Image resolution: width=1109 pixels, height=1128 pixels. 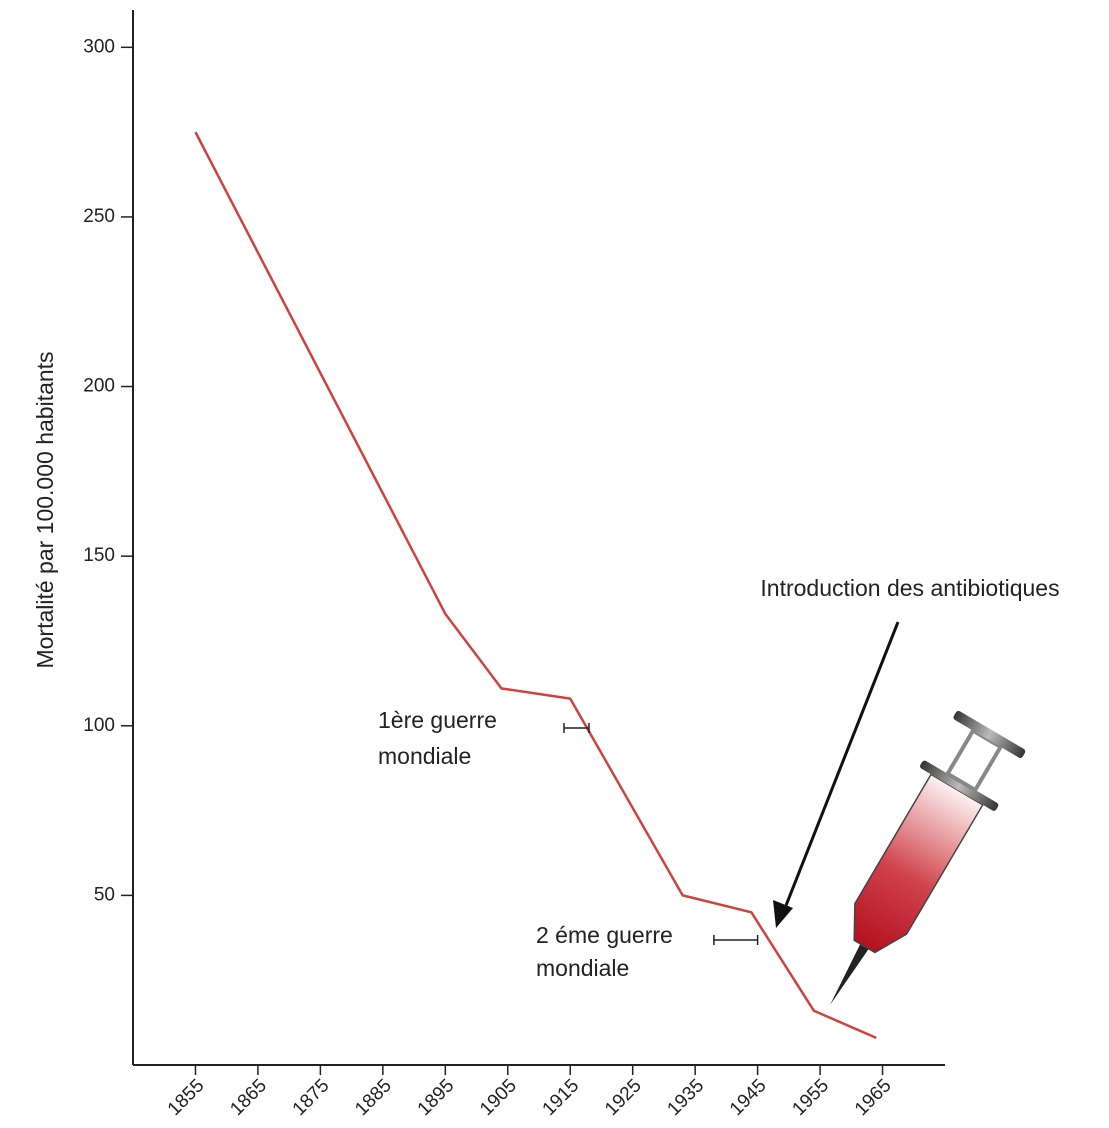 I want to click on y-tick-label: 50, so click(x=104, y=894).